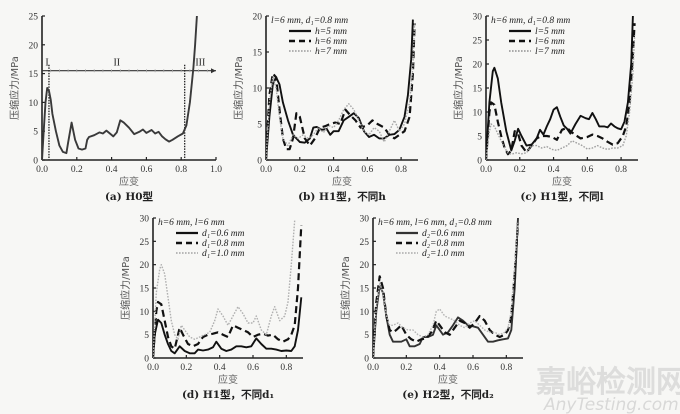 This screenshot has height=414, width=680. What do you see at coordinates (223, 234) in the screenshot?
I see `legend-entry: d₁=0.6 mm` at bounding box center [223, 234].